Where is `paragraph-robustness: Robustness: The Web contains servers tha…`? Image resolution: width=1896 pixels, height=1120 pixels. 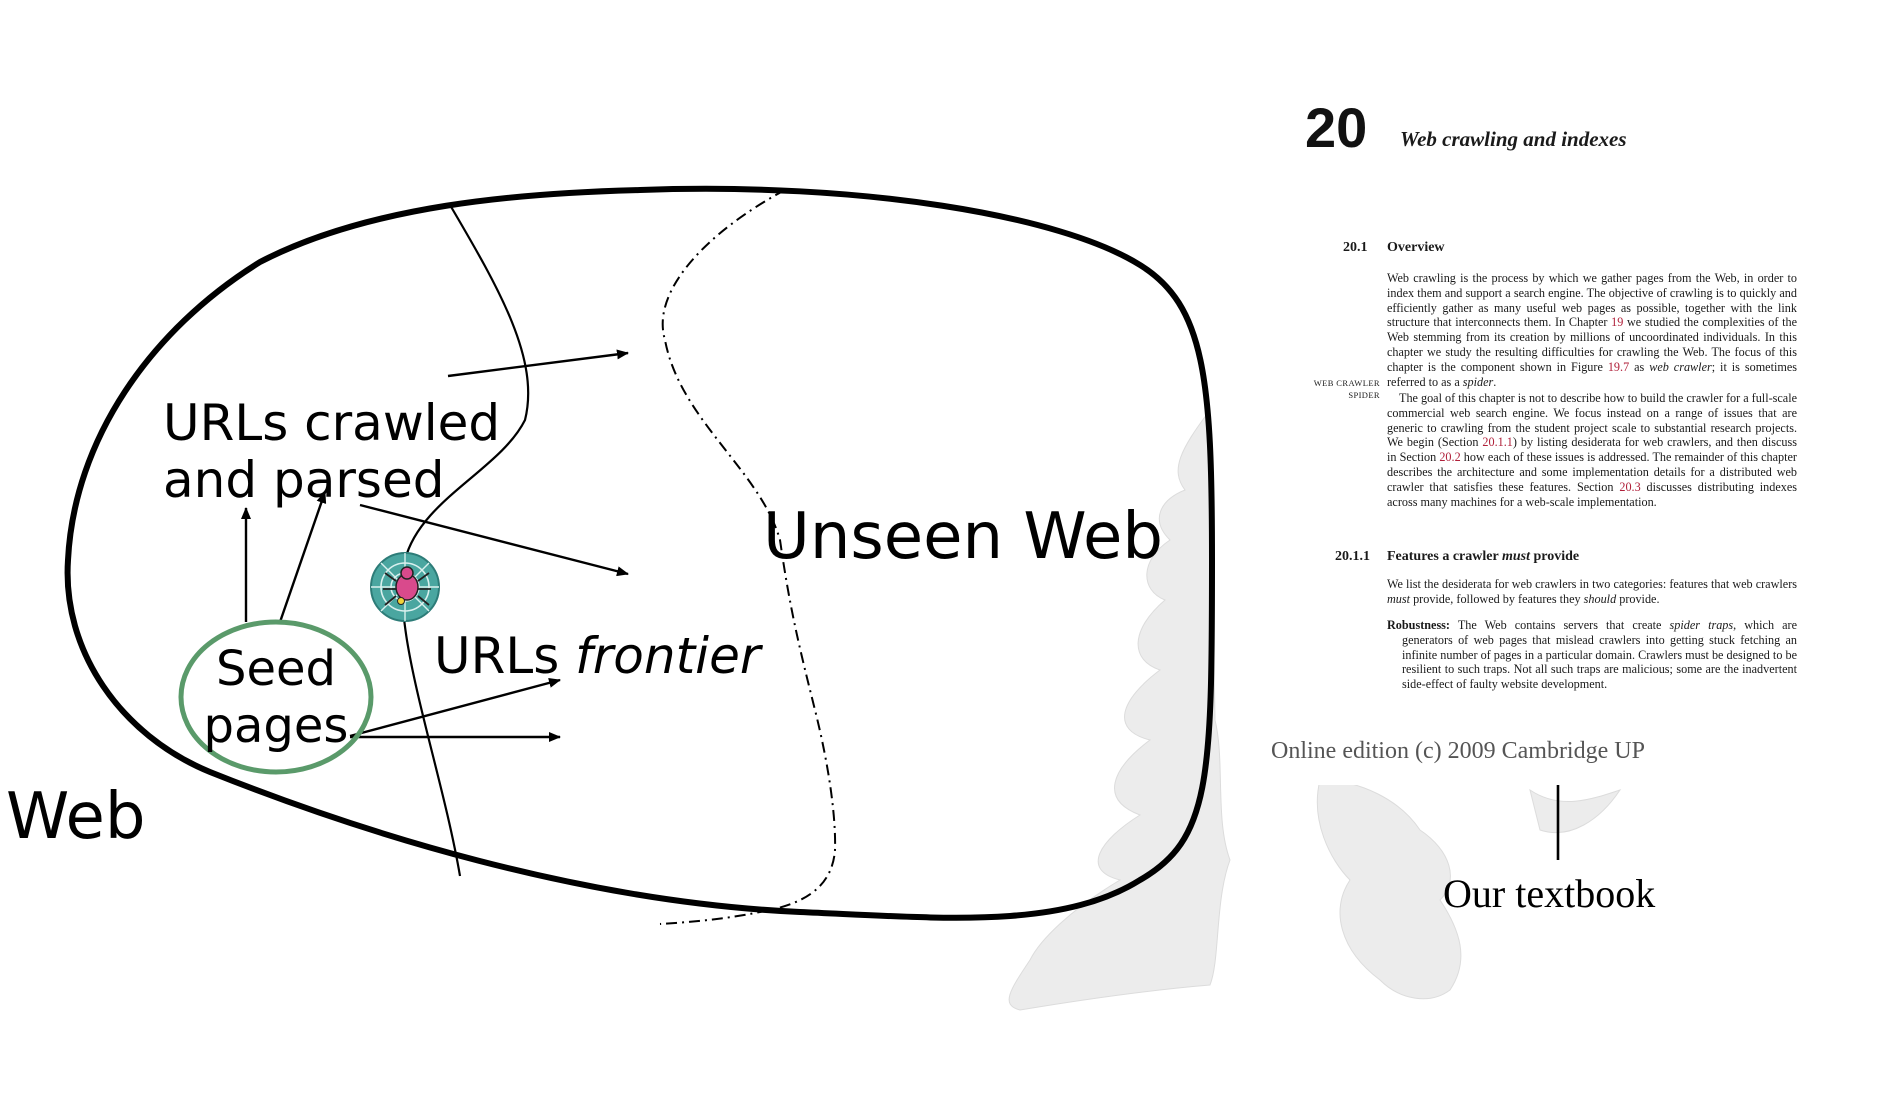 paragraph-robustness: Robustness: The Web contains servers tha… is located at coordinates (1592, 655).